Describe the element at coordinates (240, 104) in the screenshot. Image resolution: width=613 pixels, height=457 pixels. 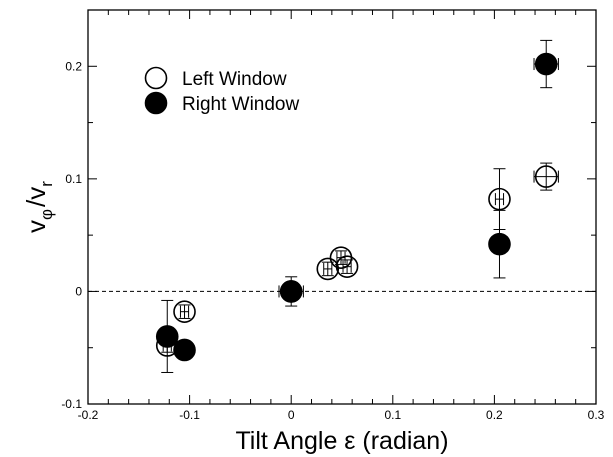
I see `legend-label-right-window: Right Window` at that location.